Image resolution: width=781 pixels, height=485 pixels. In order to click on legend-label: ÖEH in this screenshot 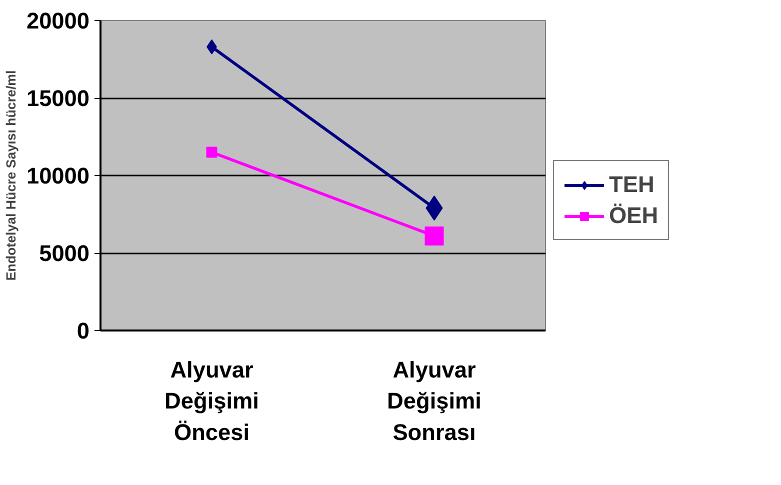, I will do `click(633, 215)`.